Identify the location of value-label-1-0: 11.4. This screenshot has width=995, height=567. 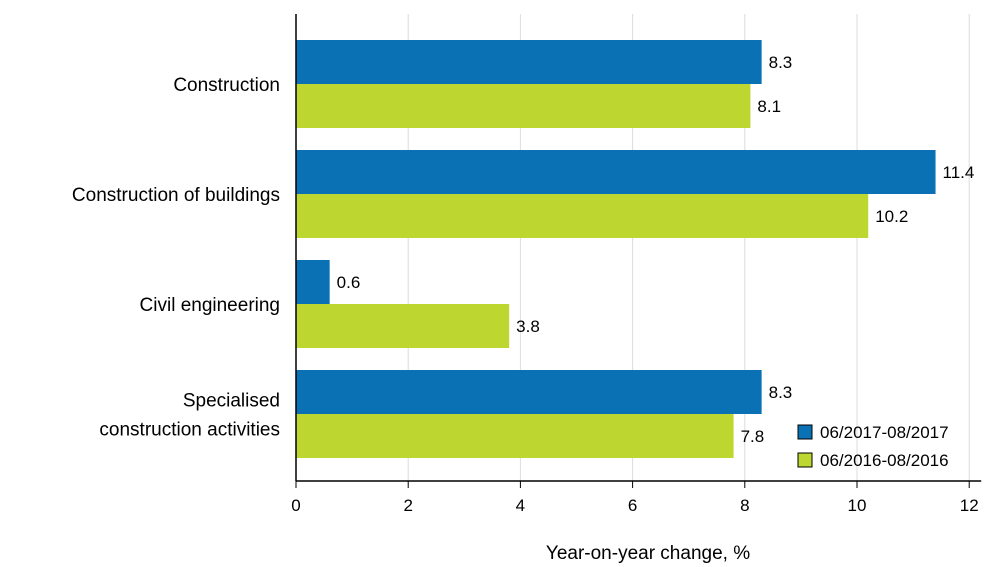
(959, 172).